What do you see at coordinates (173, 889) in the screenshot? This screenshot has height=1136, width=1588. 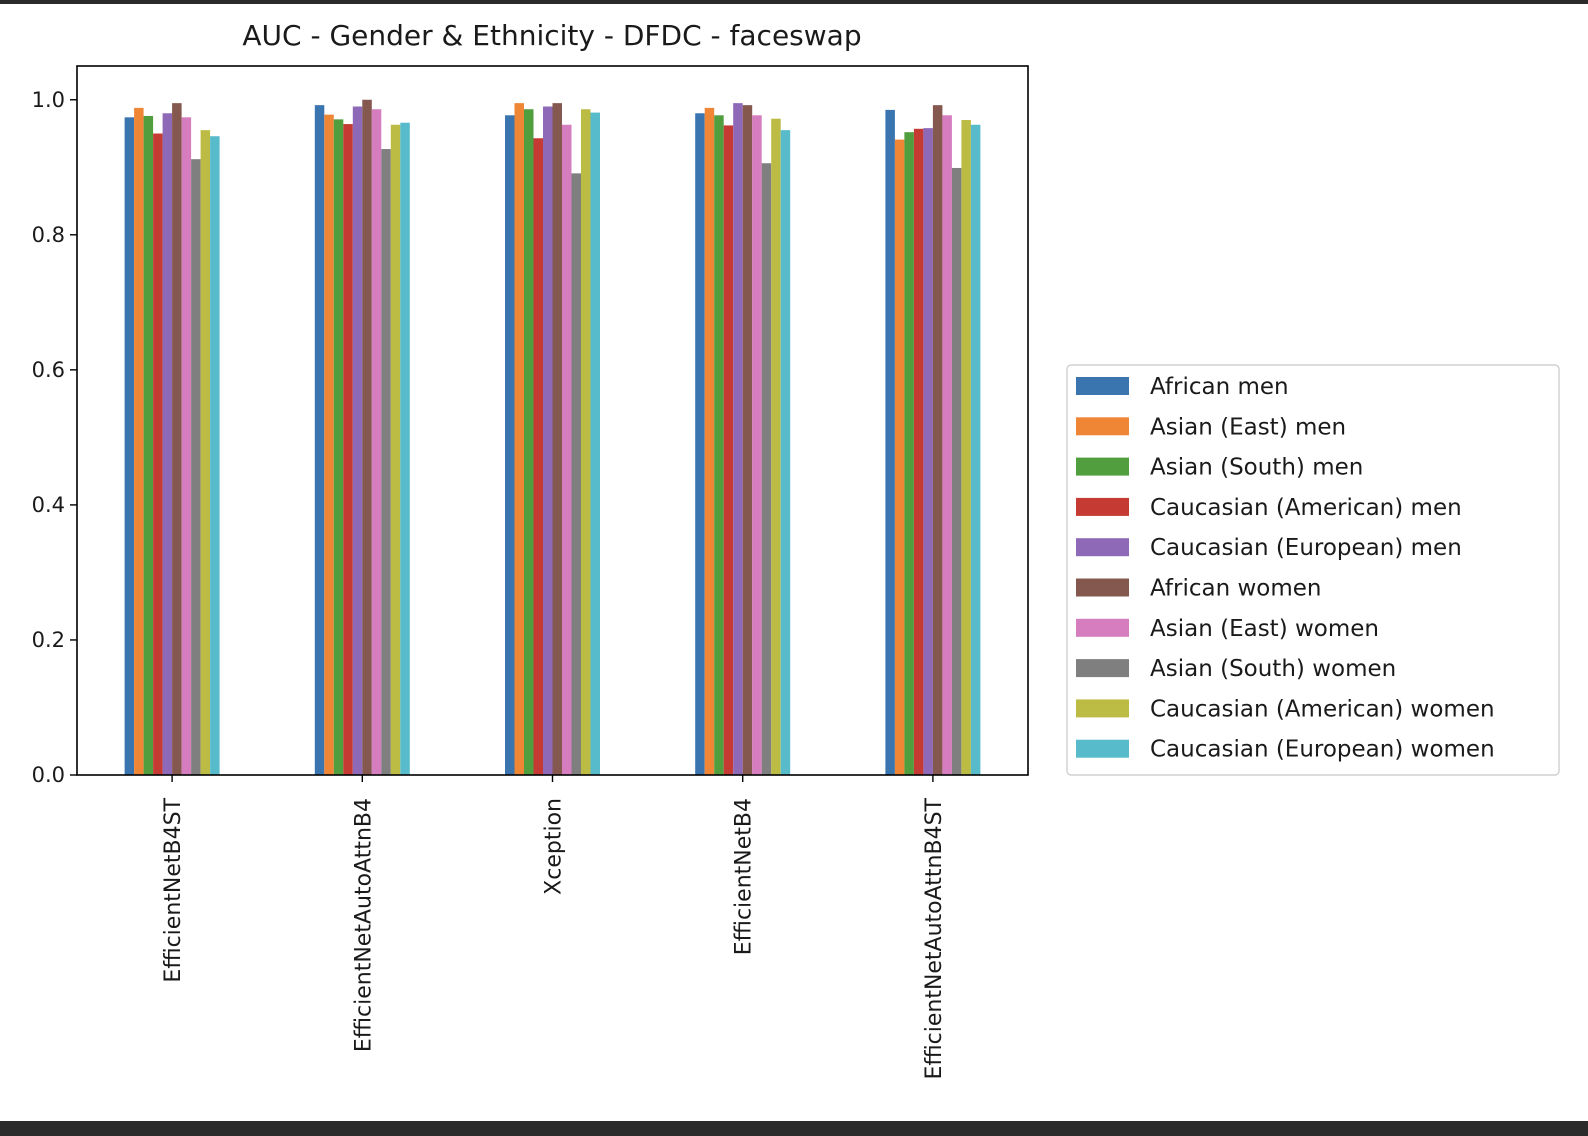 I see `x-tick-label-0: EfficientNetB4ST` at bounding box center [173, 889].